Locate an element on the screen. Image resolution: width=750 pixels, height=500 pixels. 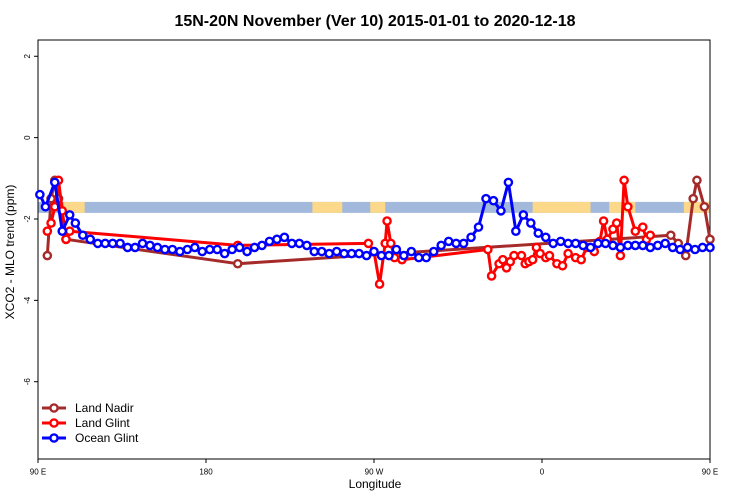
legend-label: Land Nadir is located at coordinates (104, 408).